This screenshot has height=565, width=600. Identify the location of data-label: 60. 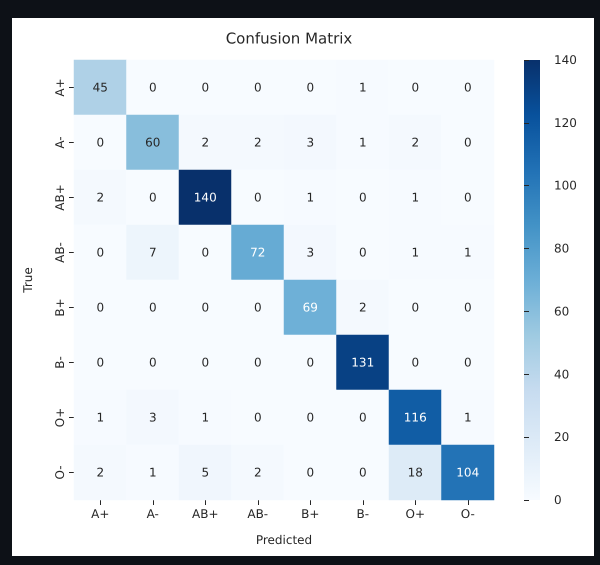
(152, 143).